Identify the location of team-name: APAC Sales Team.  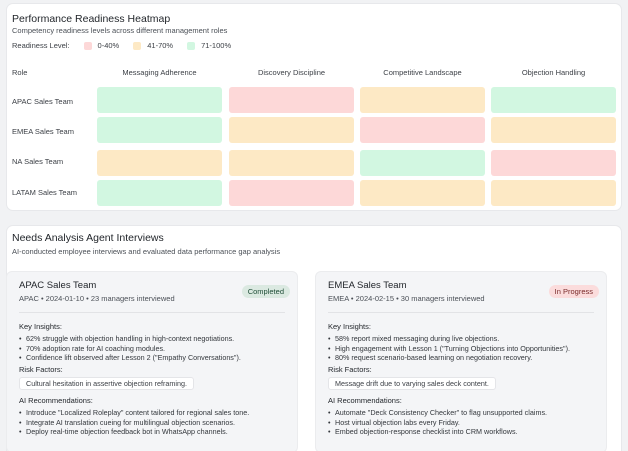
(58, 285).